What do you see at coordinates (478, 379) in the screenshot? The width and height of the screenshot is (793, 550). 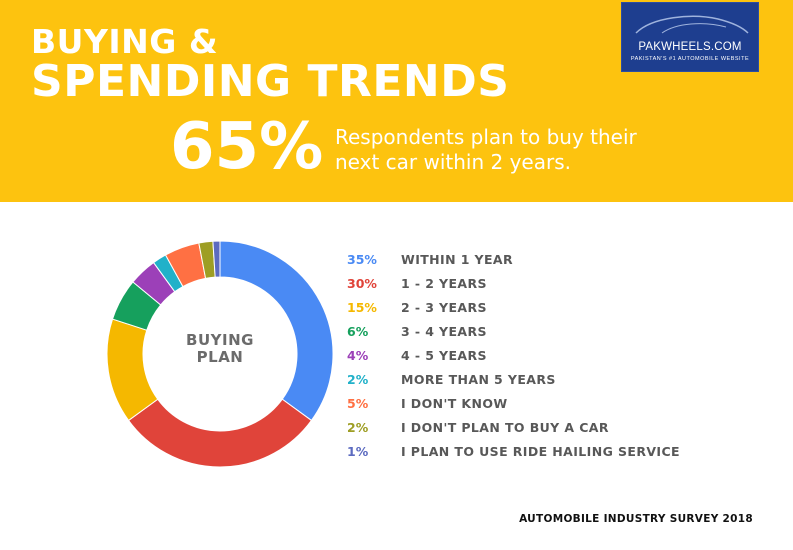 I see `legend-label: MORE THAN 5 YEARS` at bounding box center [478, 379].